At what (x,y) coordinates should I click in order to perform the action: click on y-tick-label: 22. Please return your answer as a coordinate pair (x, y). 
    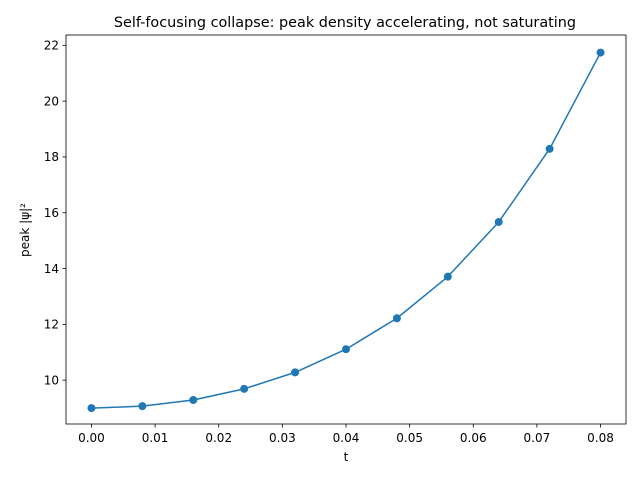
    Looking at the image, I should click on (51, 46).